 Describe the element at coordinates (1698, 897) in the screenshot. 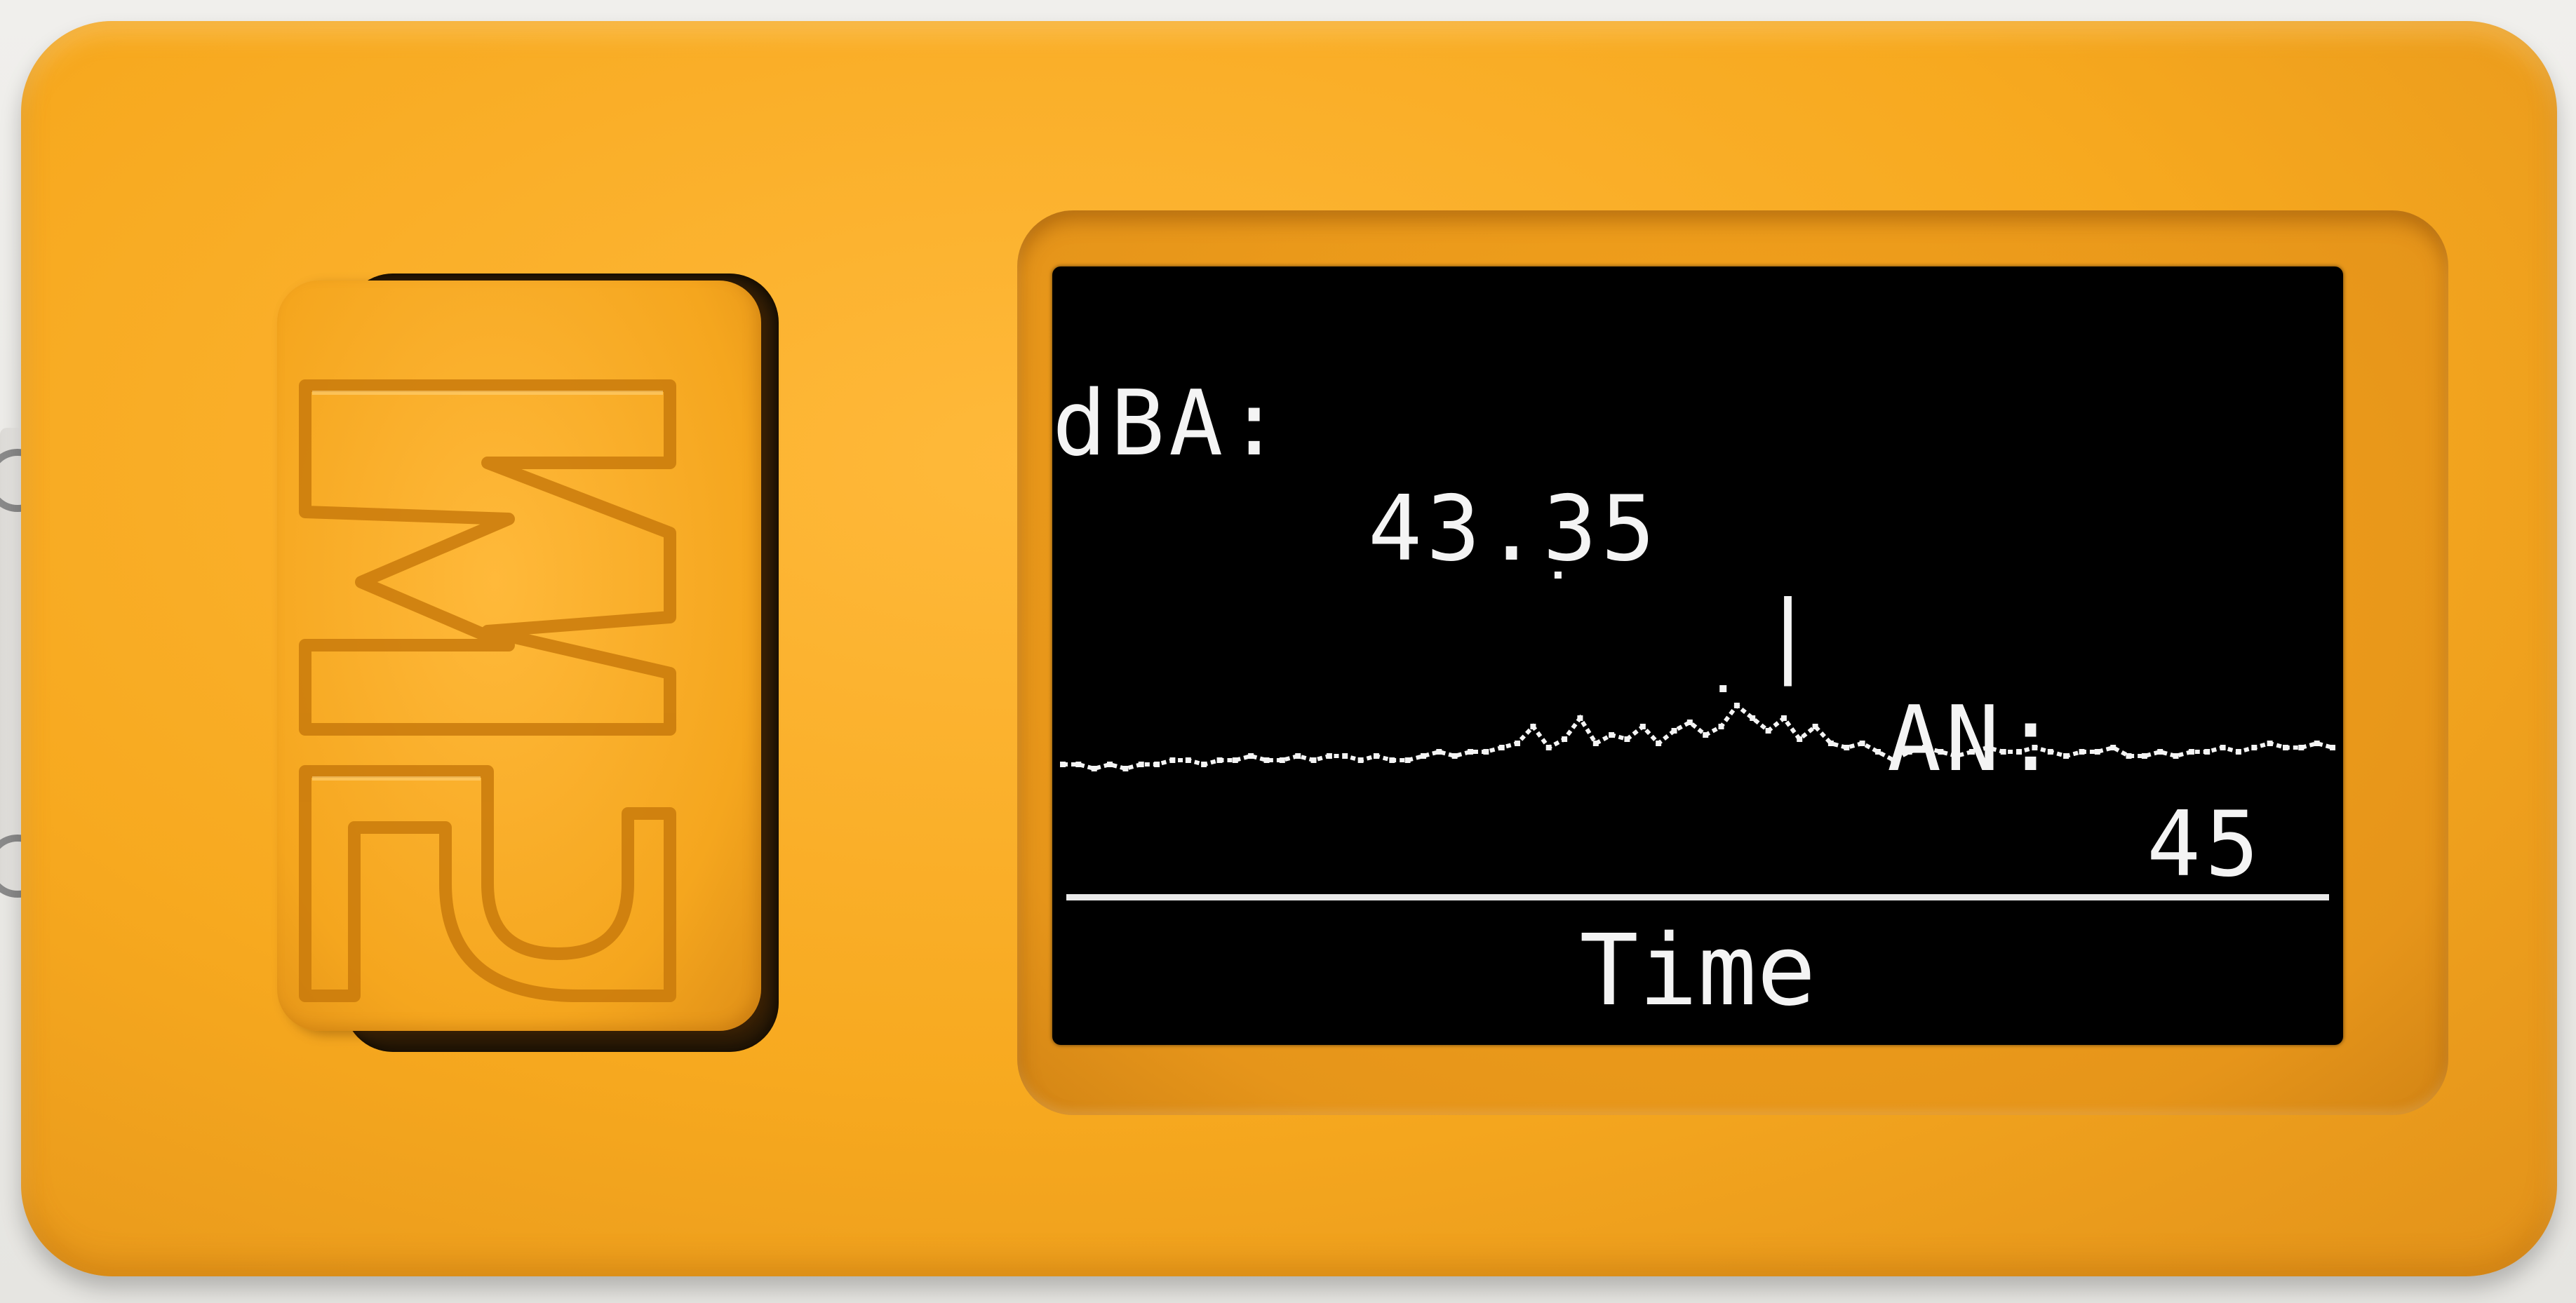

I see `x-axis-line` at that location.